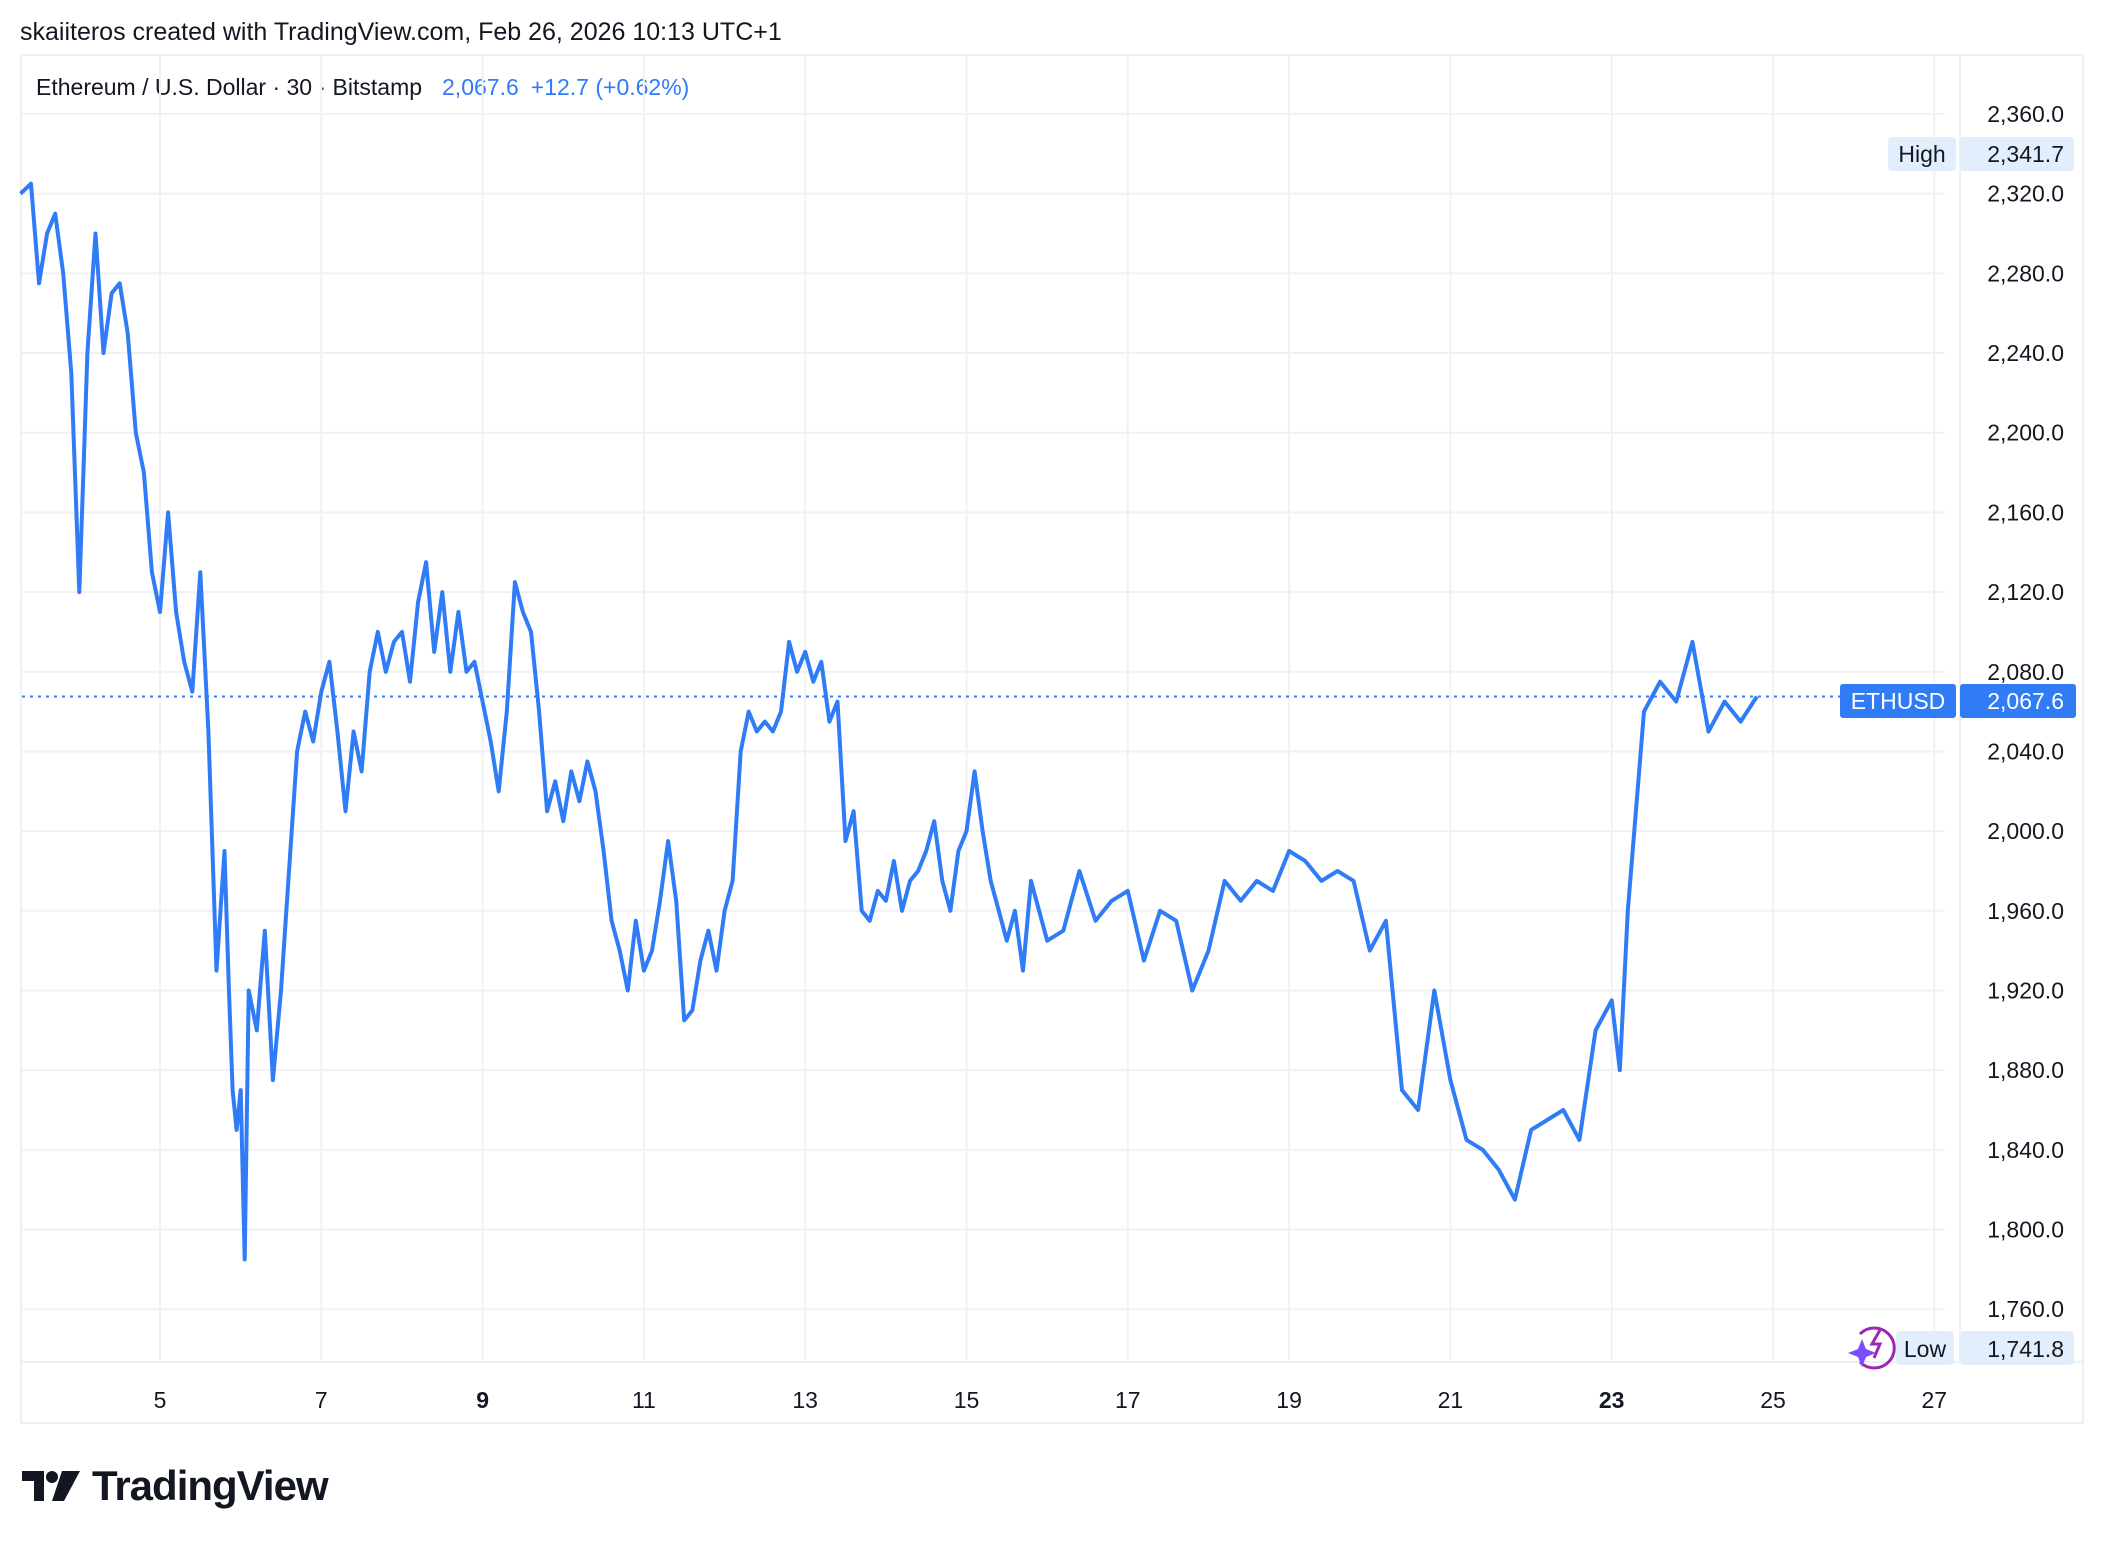  Describe the element at coordinates (967, 1400) in the screenshot. I see `time-axis-label: 15` at that location.